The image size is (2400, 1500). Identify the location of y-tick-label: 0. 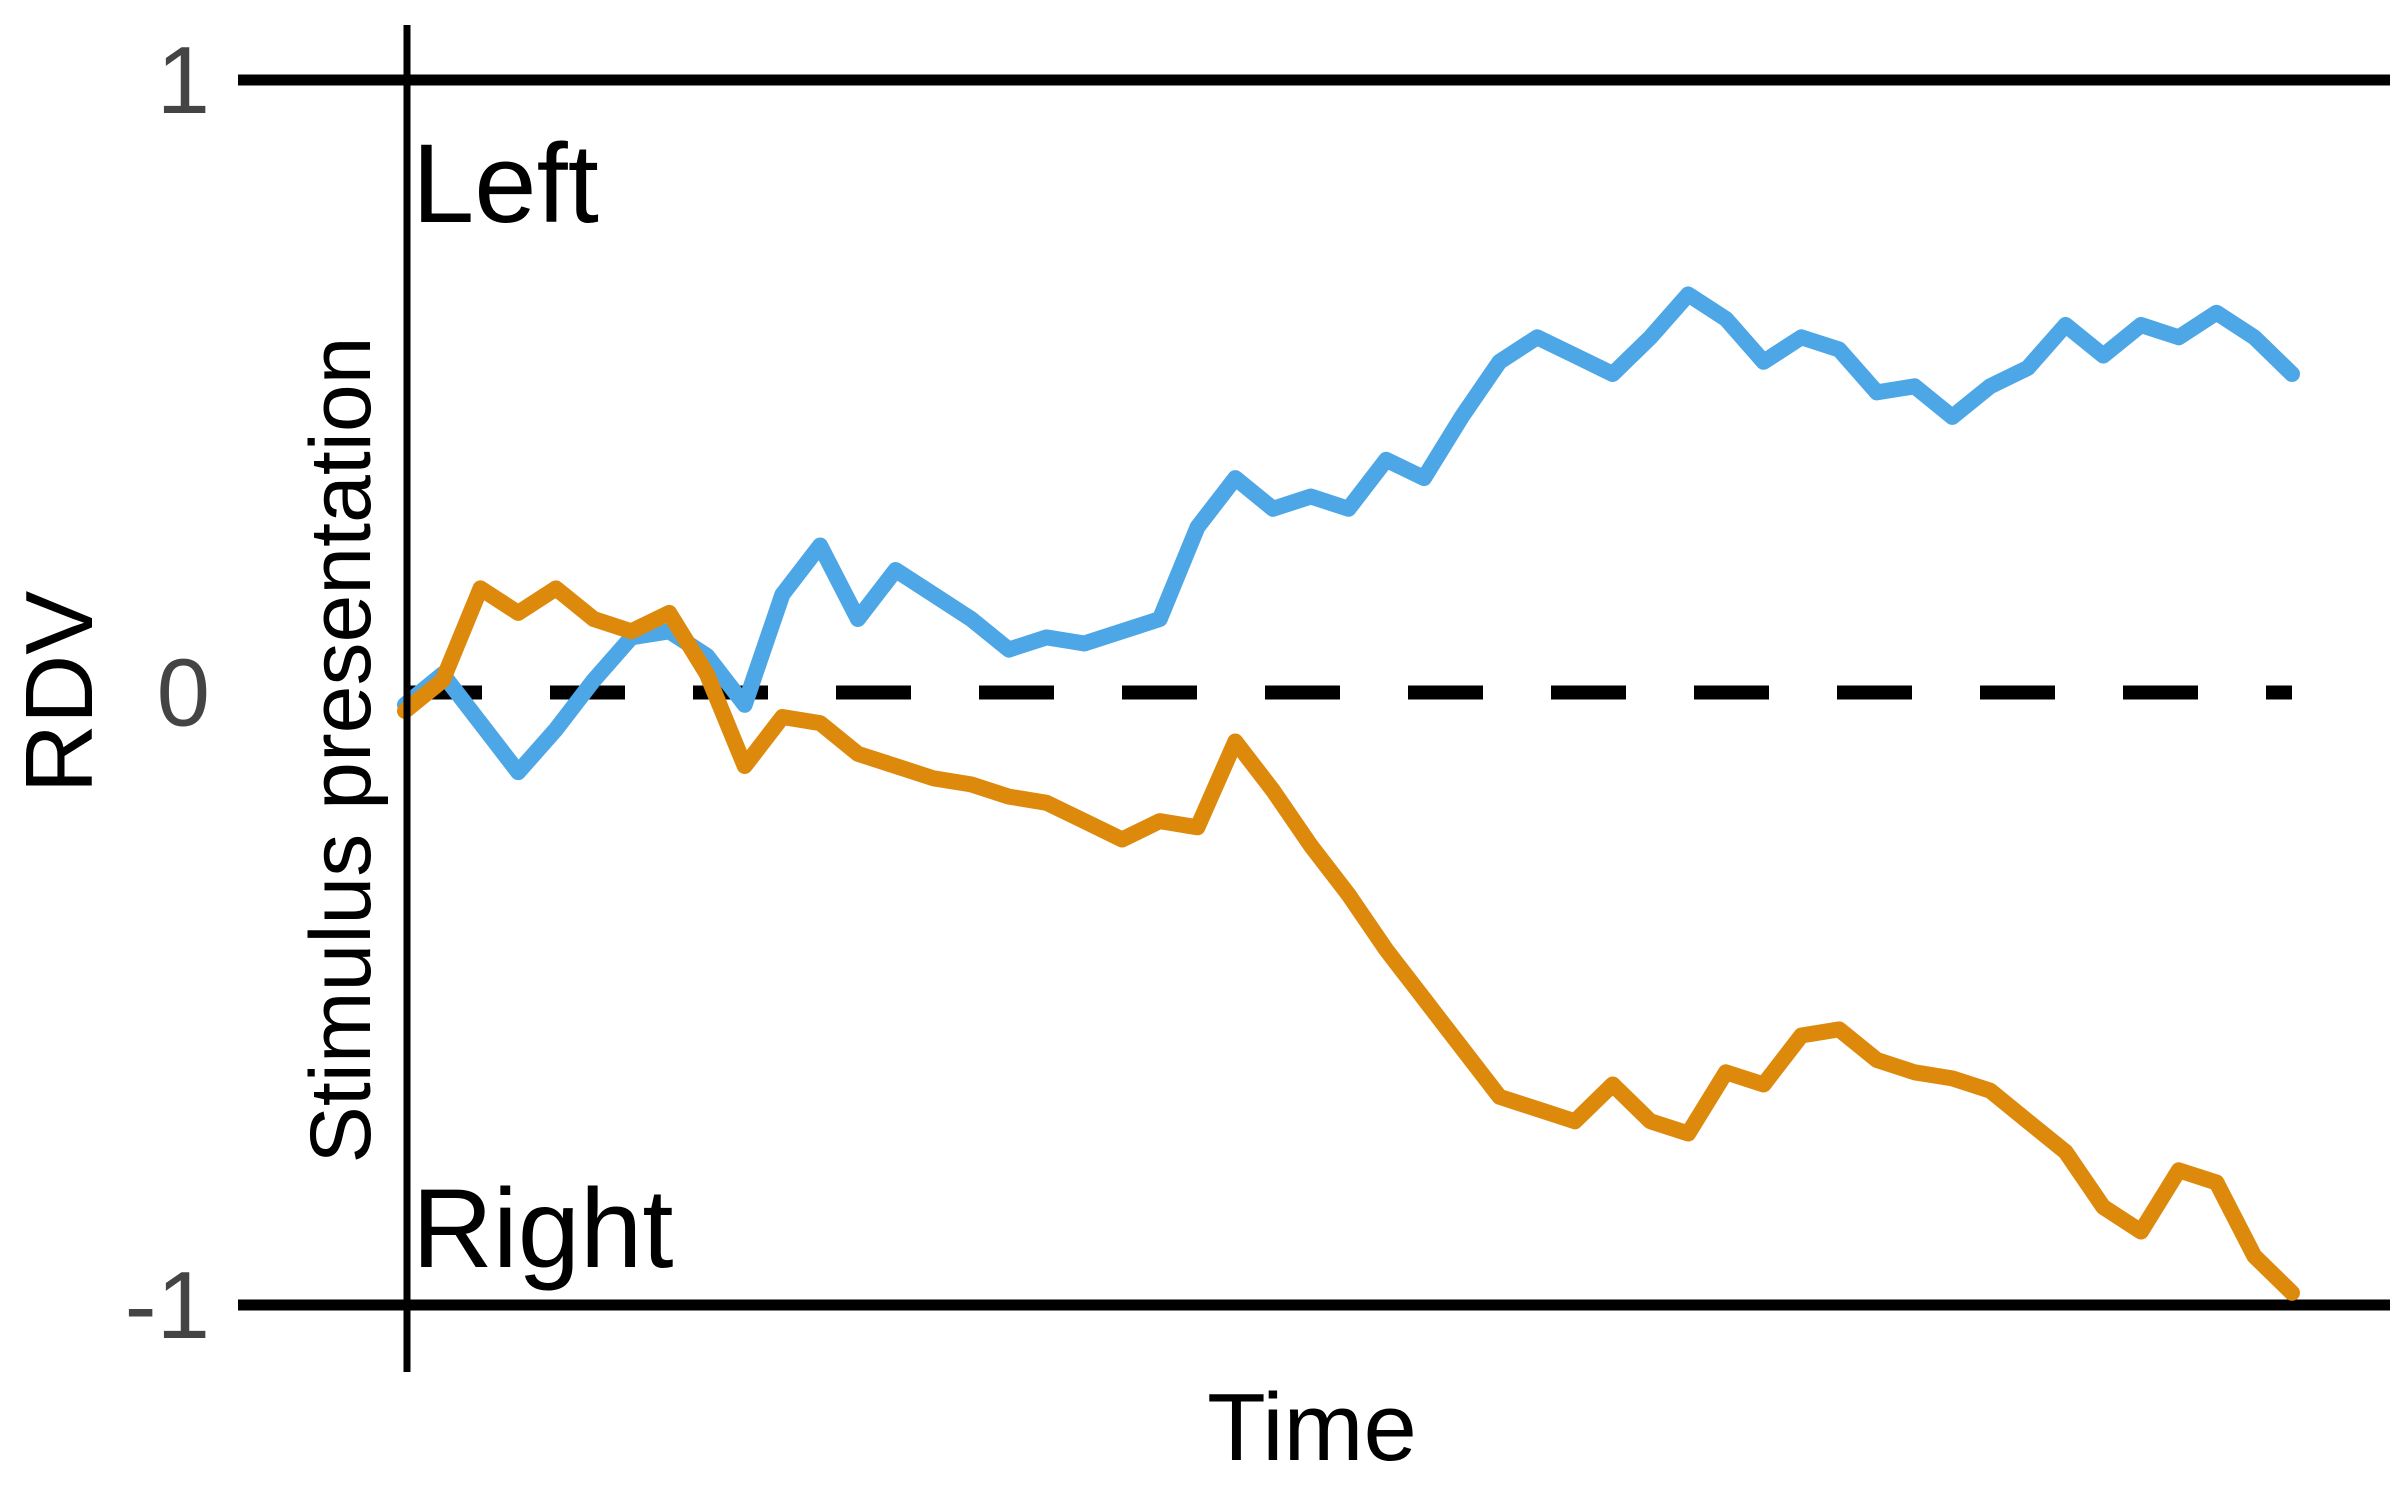
(183, 693).